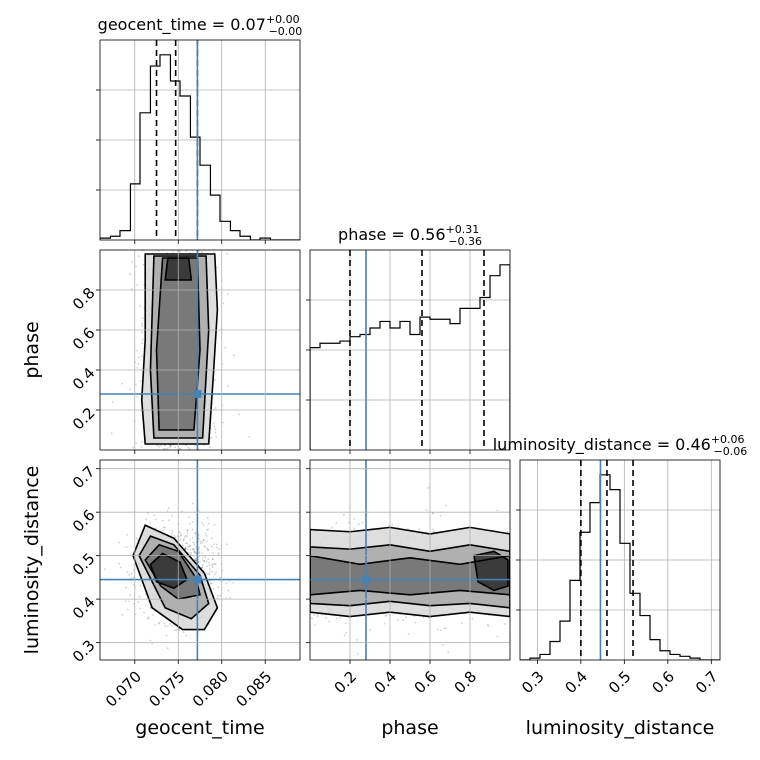  What do you see at coordinates (32, 349) in the screenshot?
I see `axis-label-y-phase: phase` at bounding box center [32, 349].